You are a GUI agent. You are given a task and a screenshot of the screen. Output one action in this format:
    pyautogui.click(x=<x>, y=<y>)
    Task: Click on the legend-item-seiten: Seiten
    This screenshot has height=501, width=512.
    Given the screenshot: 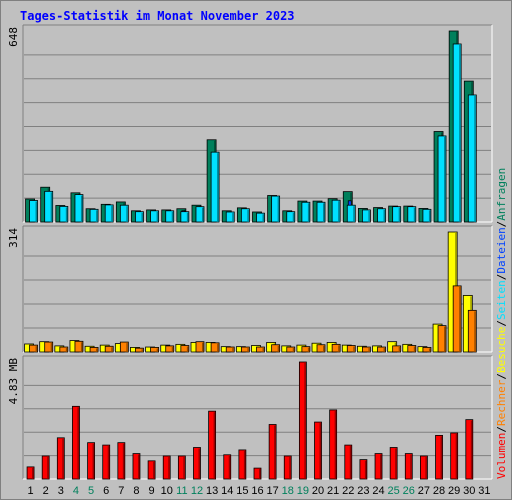 What is the action you would take?
    pyautogui.click(x=501, y=300)
    